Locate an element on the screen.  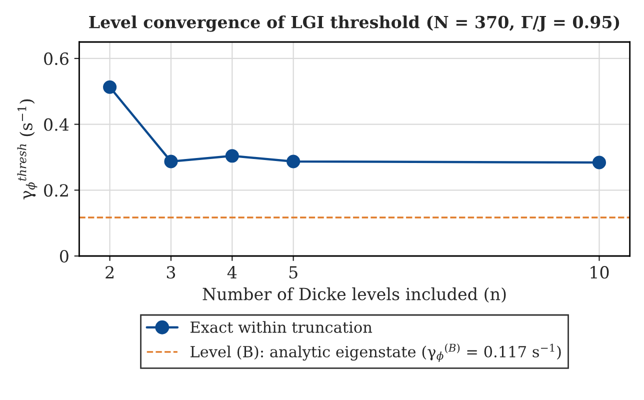
x-tick-label: 4 is located at coordinates (232, 272).